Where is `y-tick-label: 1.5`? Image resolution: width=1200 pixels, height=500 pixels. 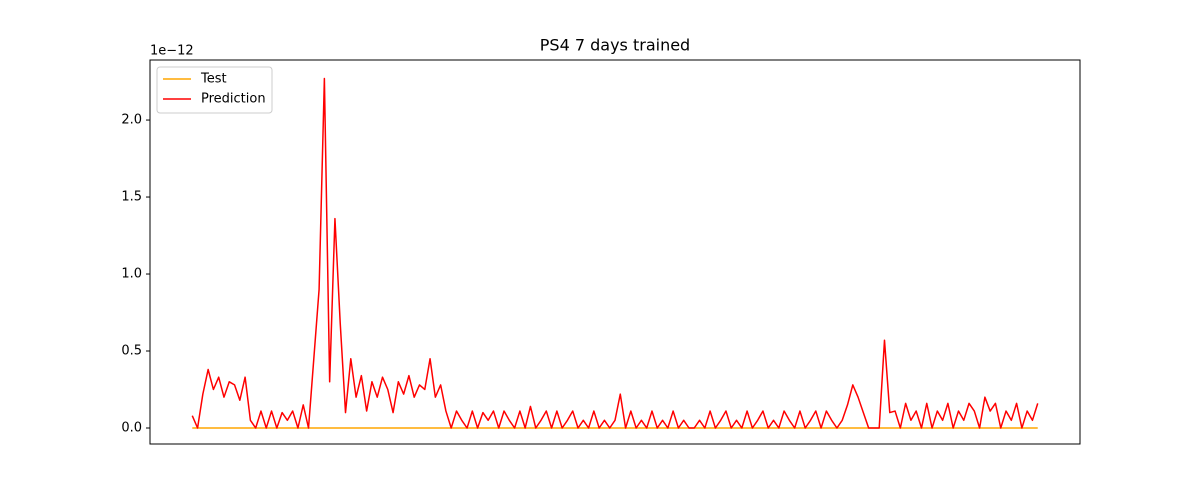
y-tick-label: 1.5 is located at coordinates (131, 197).